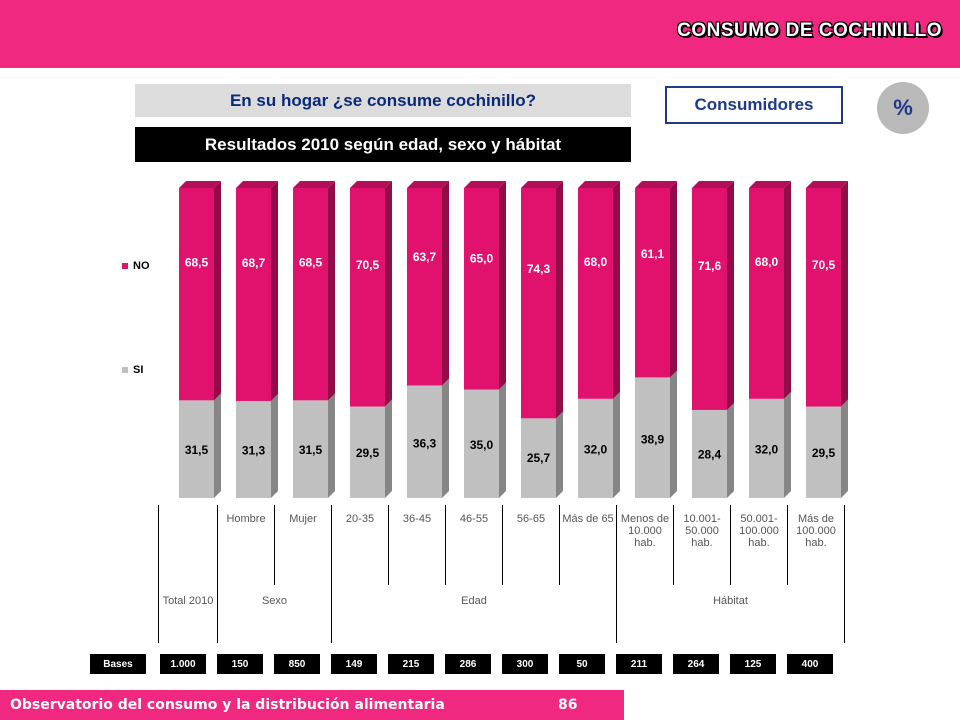  I want to click on data-label-no: 71,6, so click(710, 266).